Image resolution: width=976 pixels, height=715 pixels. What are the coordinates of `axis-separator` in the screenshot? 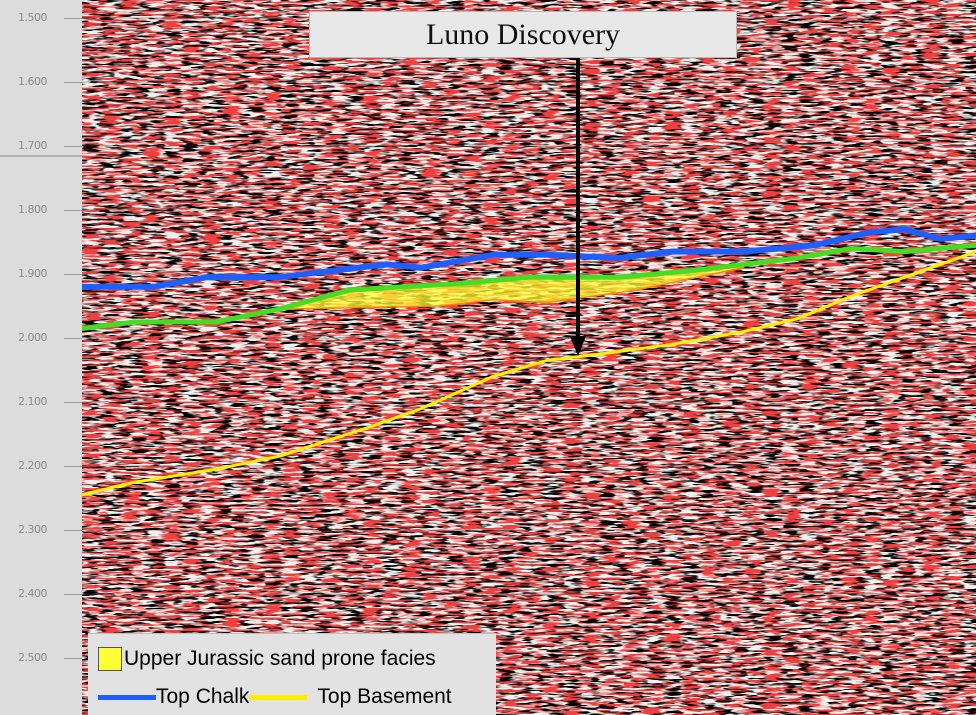 It's located at (41, 156).